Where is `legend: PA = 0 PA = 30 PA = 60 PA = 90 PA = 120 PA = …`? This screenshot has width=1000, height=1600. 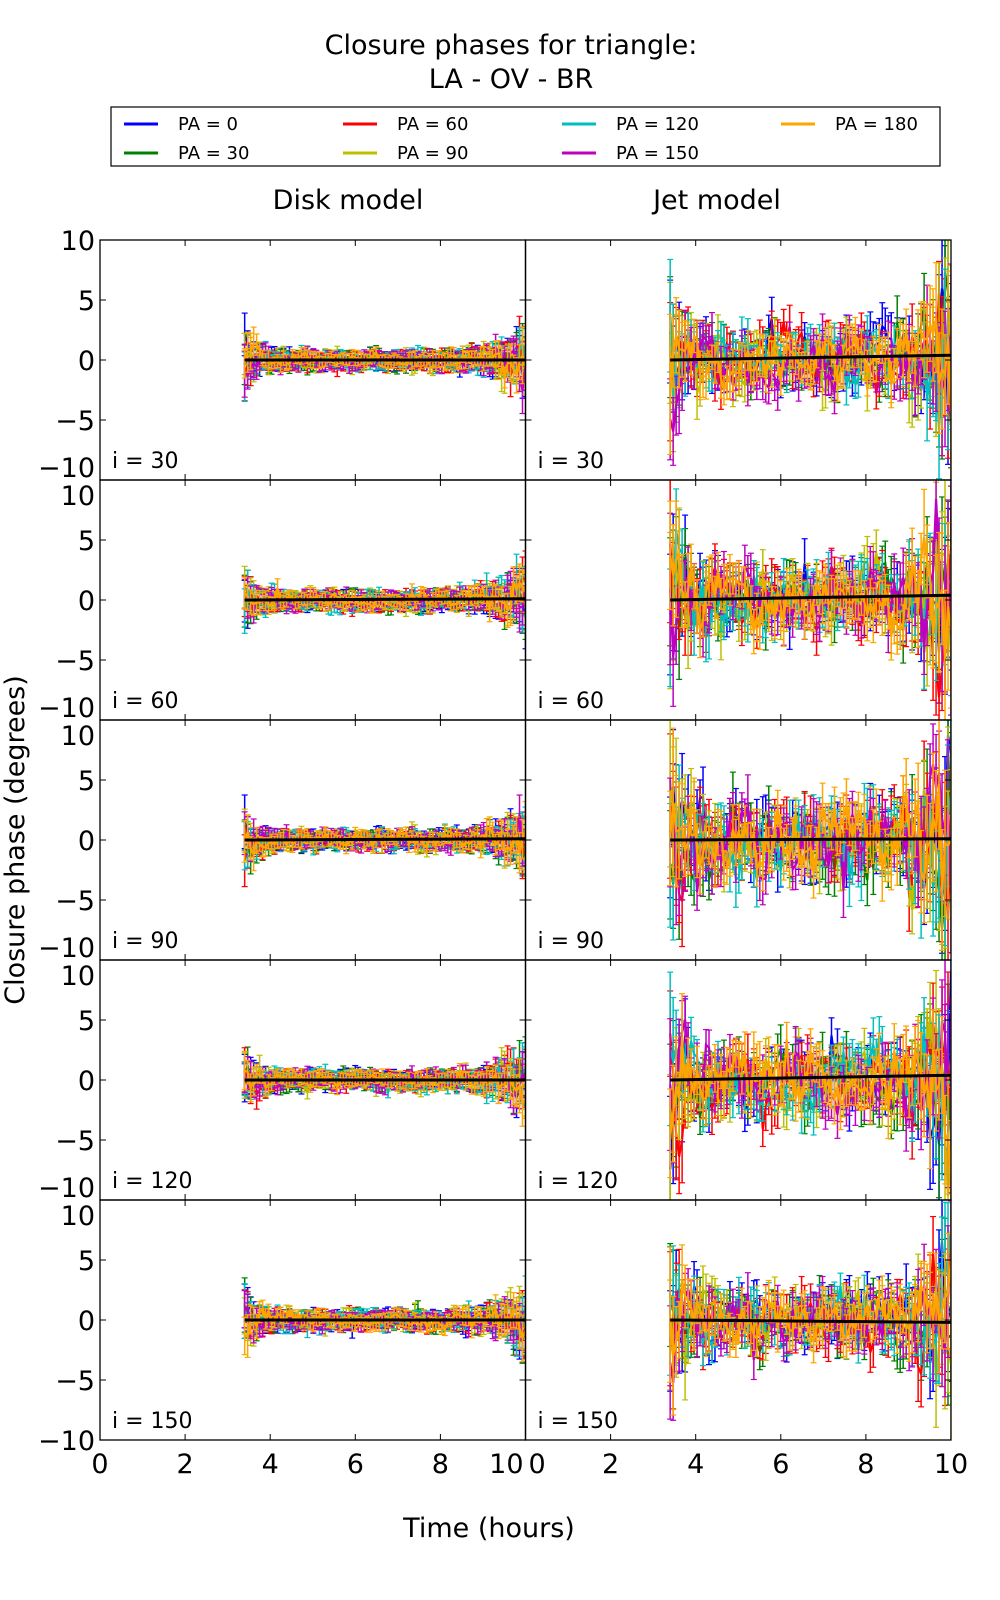
legend: PA = 0 PA = 30 PA = 60 PA = 90 PA = 120 PA = … is located at coordinates (525, 136).